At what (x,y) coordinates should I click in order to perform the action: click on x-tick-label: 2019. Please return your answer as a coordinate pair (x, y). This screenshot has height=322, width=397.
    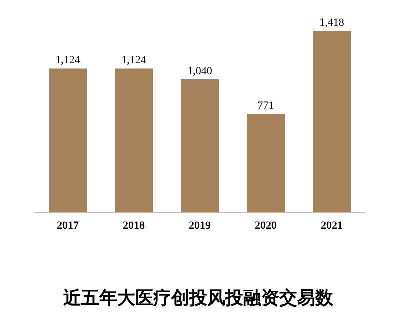
    Looking at the image, I should click on (200, 226).